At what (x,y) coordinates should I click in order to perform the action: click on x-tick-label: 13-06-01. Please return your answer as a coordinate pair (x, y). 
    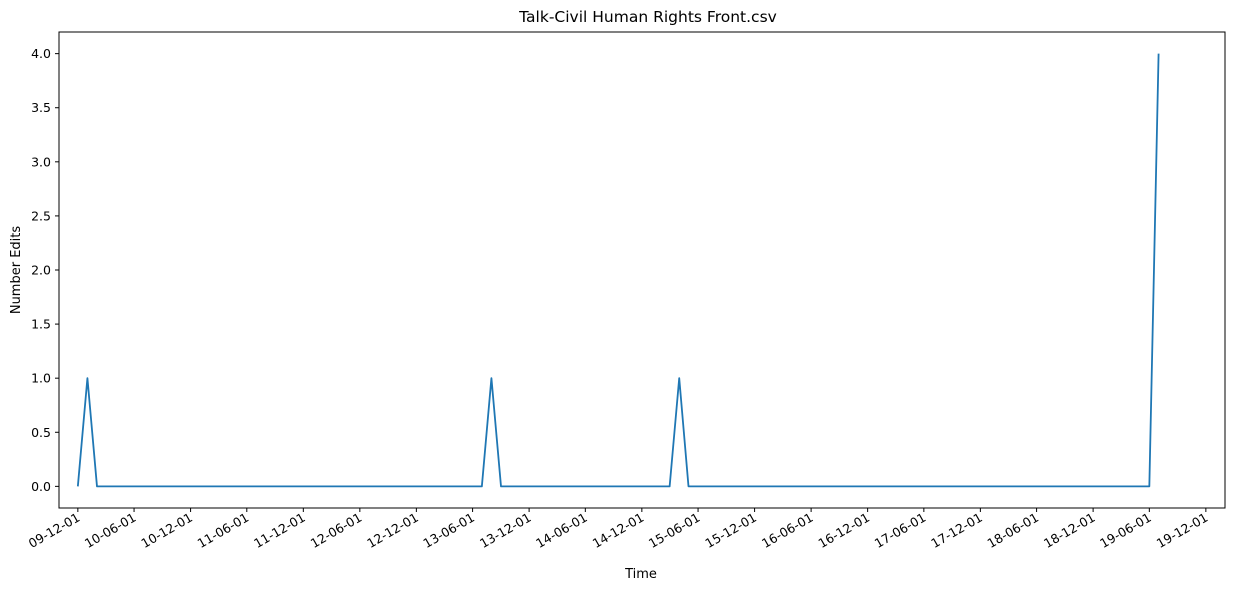
    Looking at the image, I should click on (448, 530).